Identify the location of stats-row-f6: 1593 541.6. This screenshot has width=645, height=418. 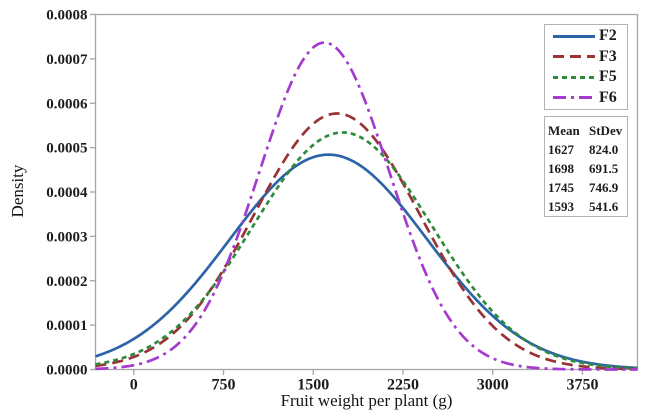
(587, 206).